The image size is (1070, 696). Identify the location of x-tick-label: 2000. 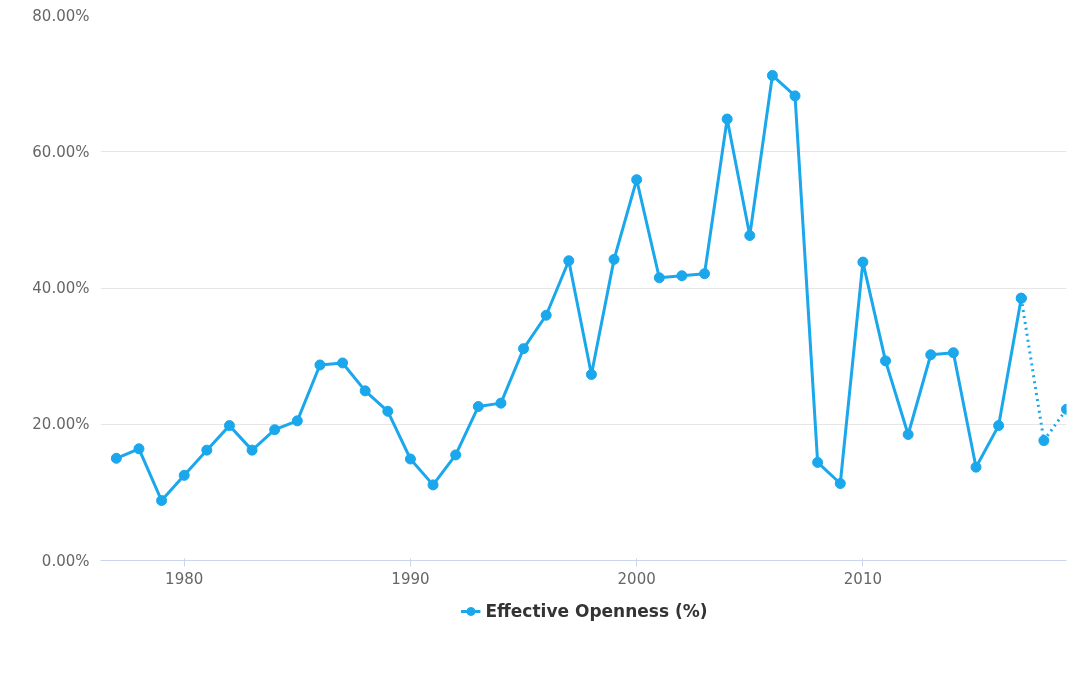
(636, 578).